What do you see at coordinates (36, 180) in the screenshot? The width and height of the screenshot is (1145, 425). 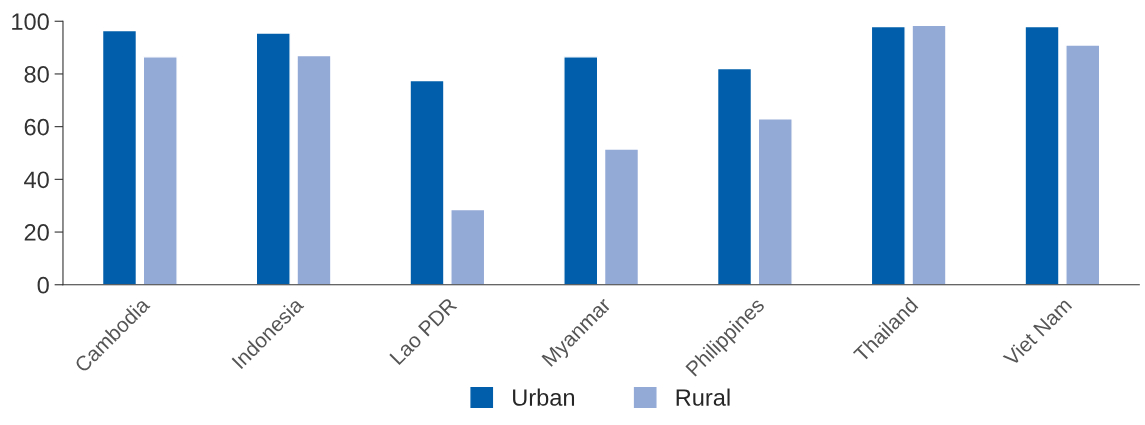 I see `y-tick-label: 40` at bounding box center [36, 180].